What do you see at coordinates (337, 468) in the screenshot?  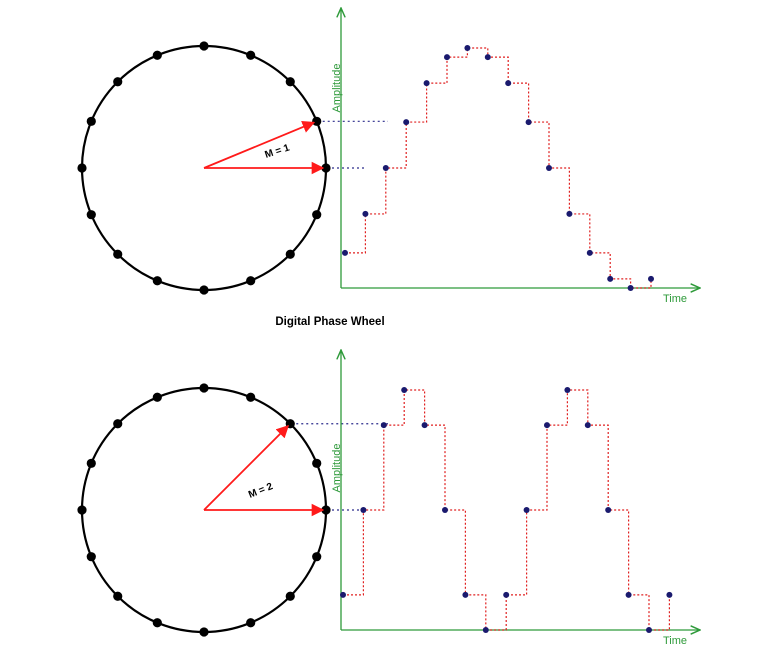 I see `y-axis-label-bottom: Amplitude` at bounding box center [337, 468].